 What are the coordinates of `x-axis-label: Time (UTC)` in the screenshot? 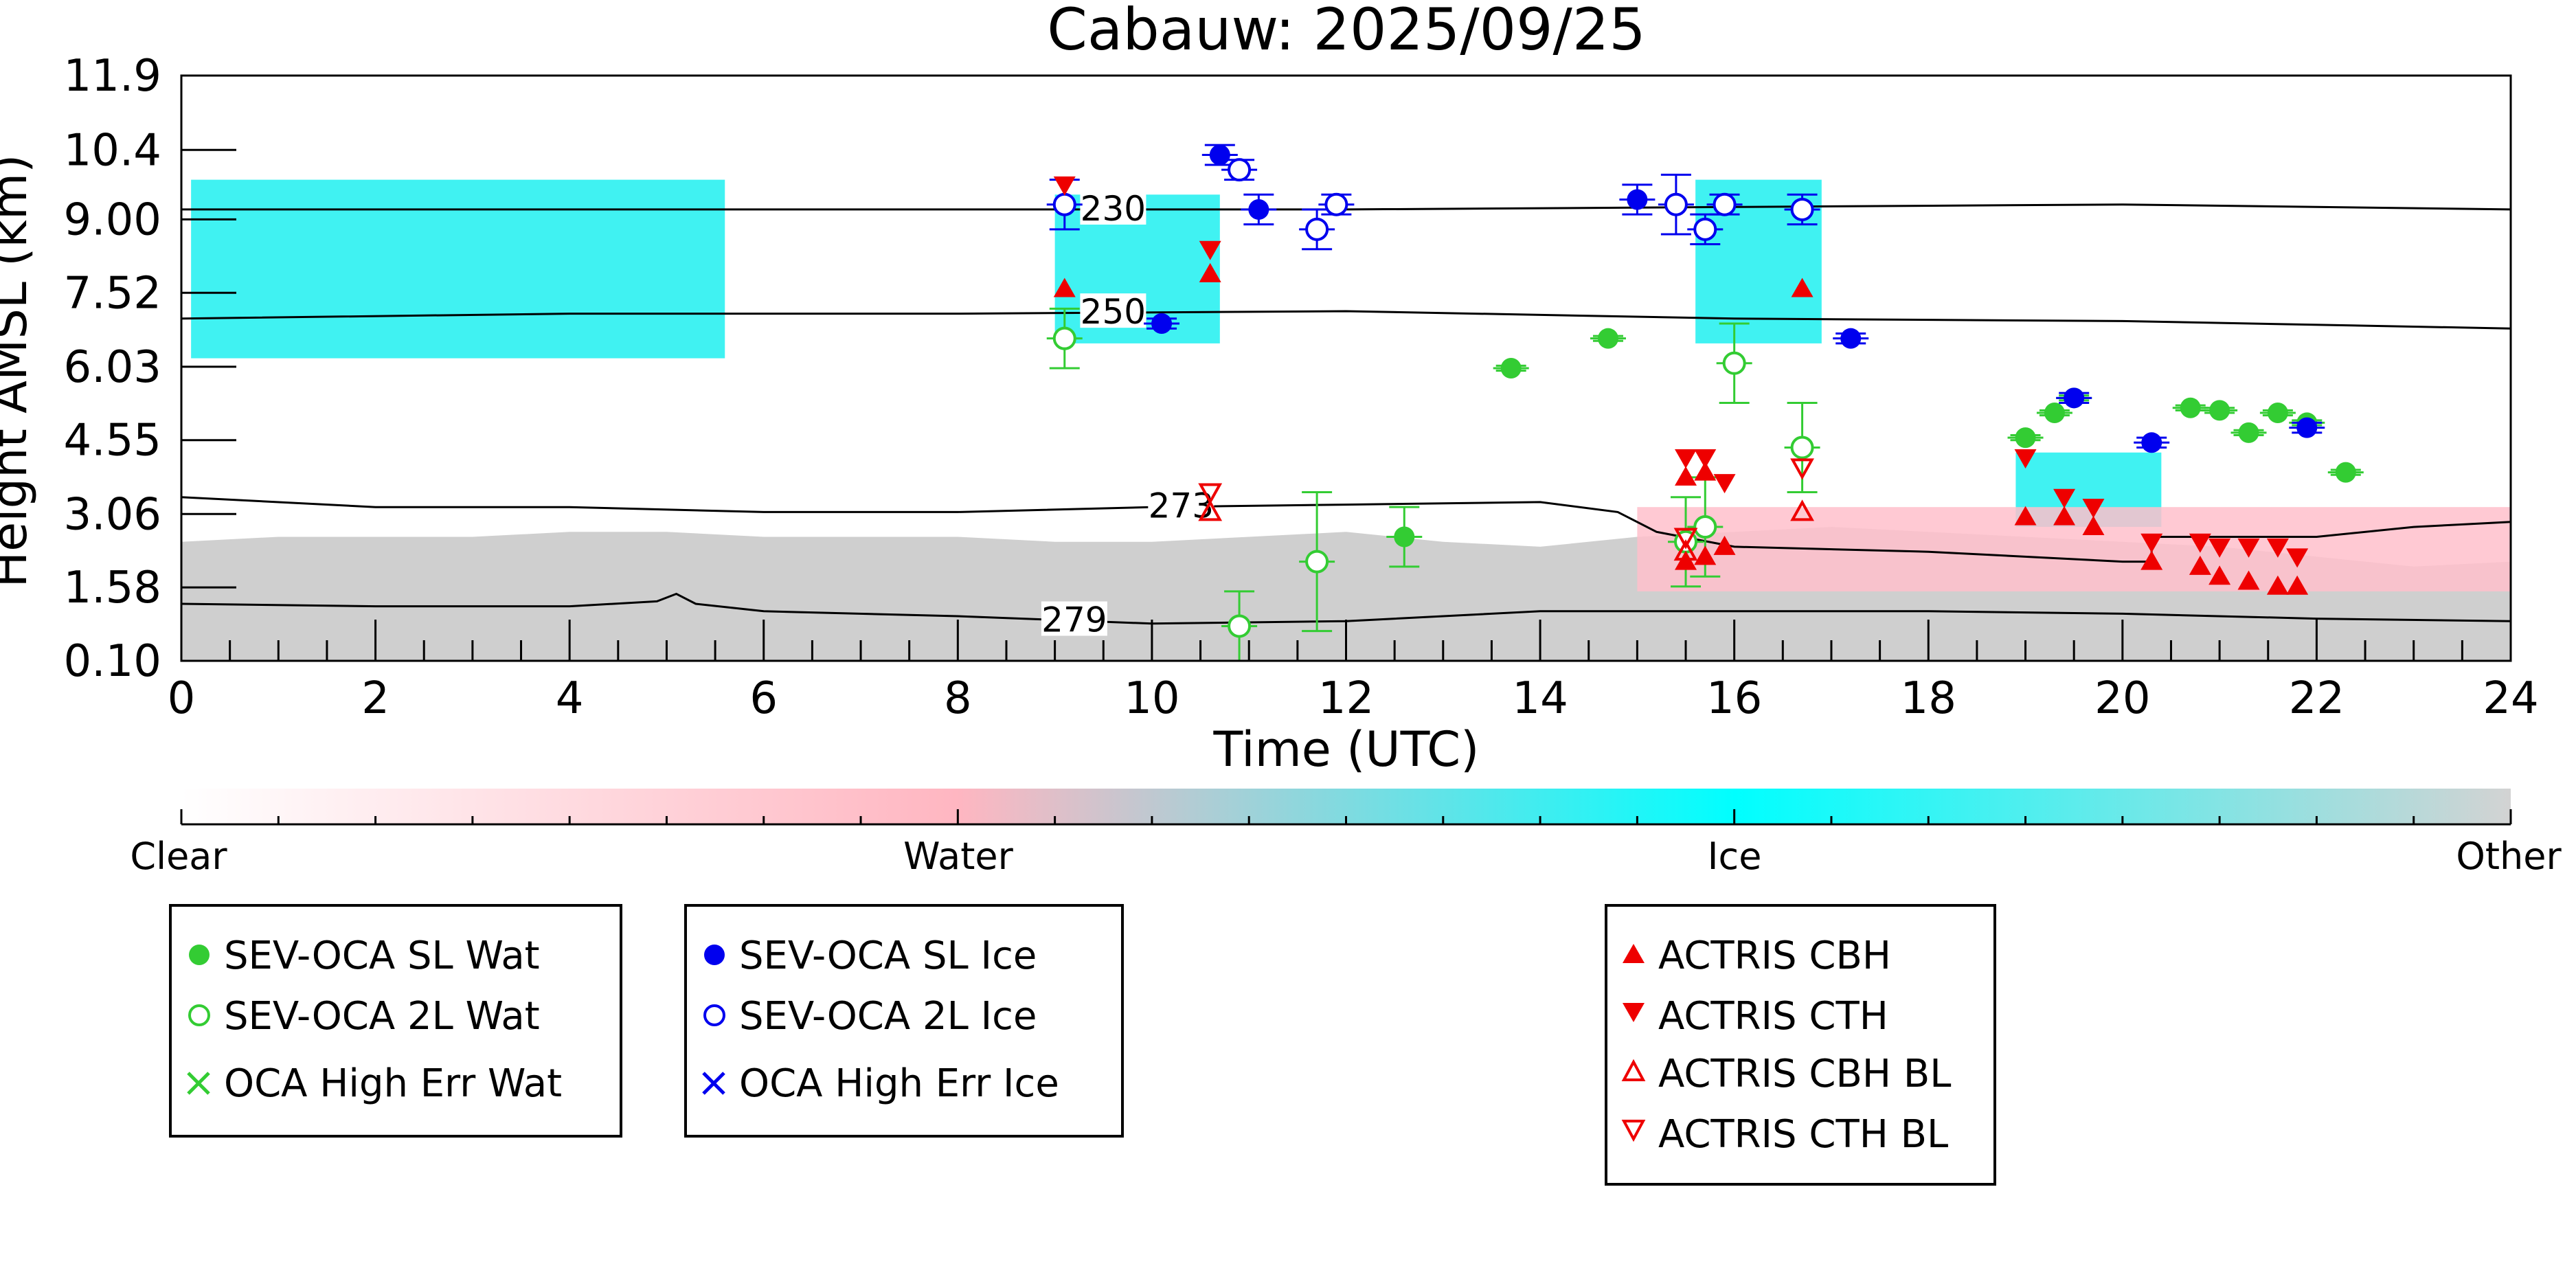 It's located at (1346, 749).